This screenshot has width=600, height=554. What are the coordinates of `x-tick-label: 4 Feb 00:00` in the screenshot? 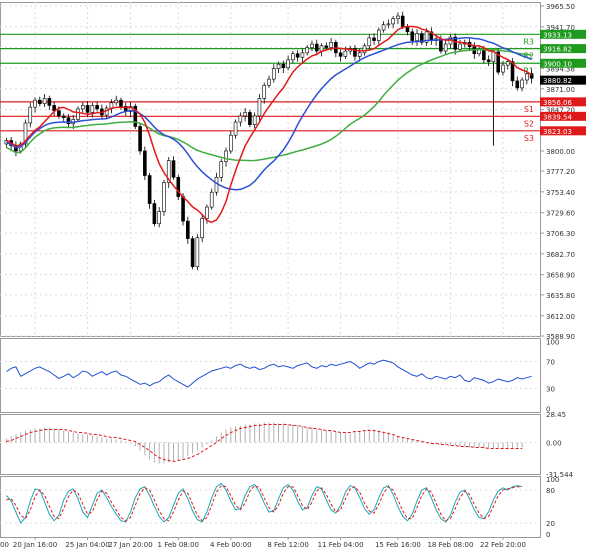 It's located at (230, 545).